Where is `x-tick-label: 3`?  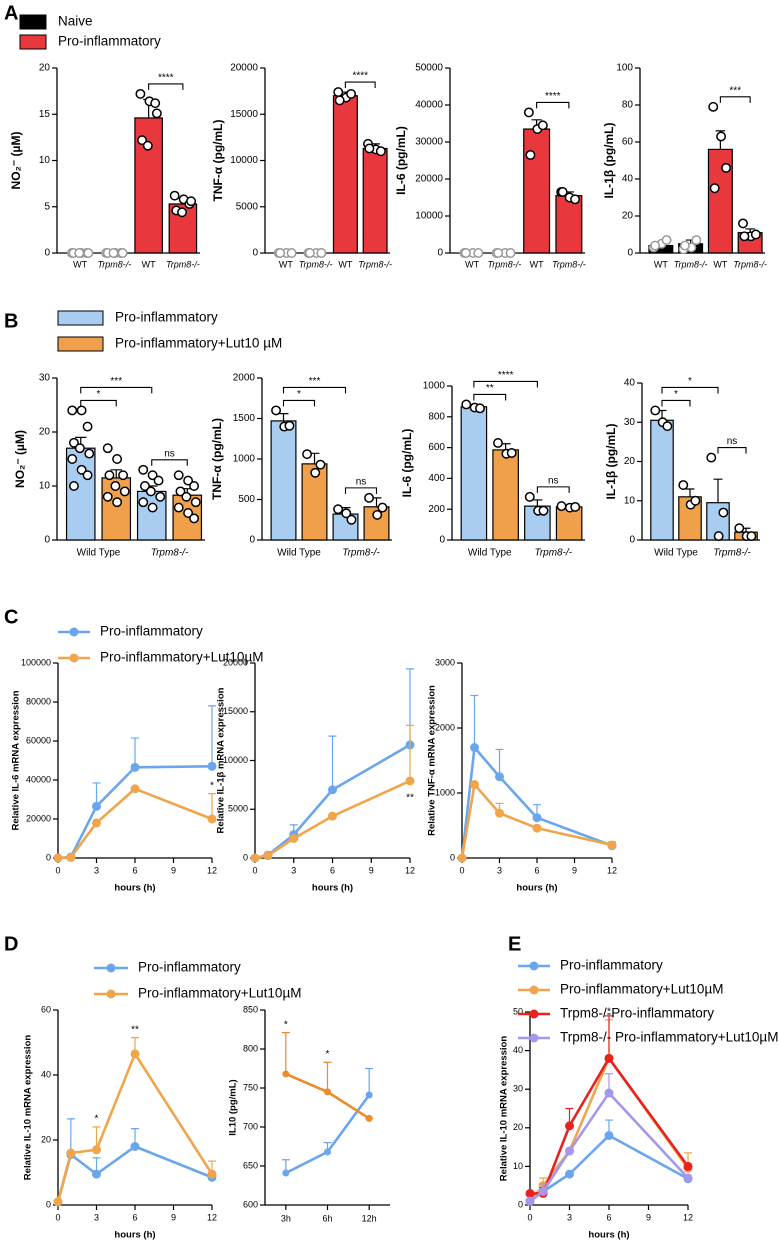 x-tick-label: 3 is located at coordinates (293, 870).